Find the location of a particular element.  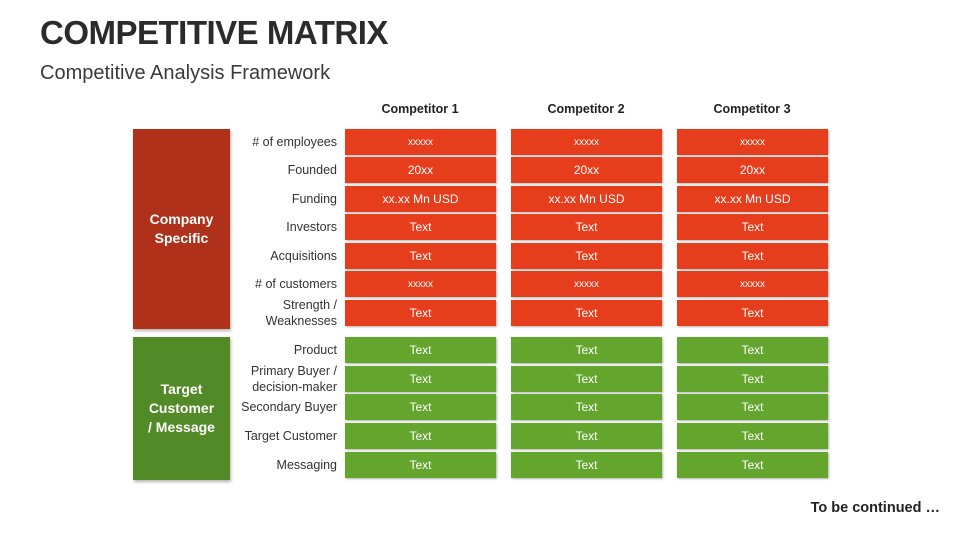

page-subtitle: Competitive Analysis Framework is located at coordinates (185, 73).